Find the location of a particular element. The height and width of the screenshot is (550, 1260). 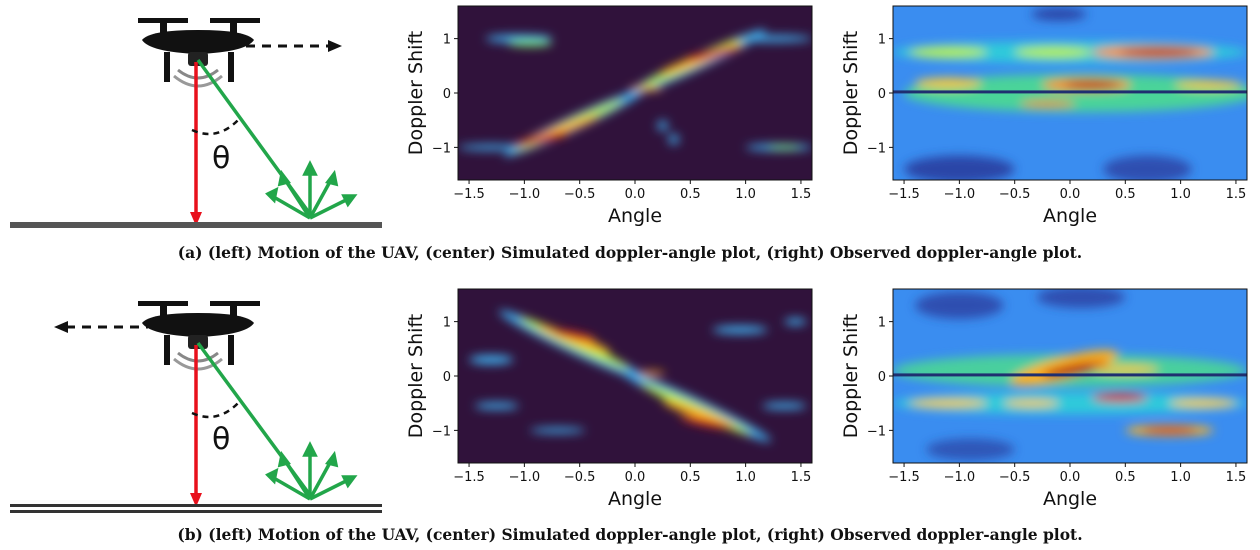

angle-arc-b is located at coordinates (216, 409).